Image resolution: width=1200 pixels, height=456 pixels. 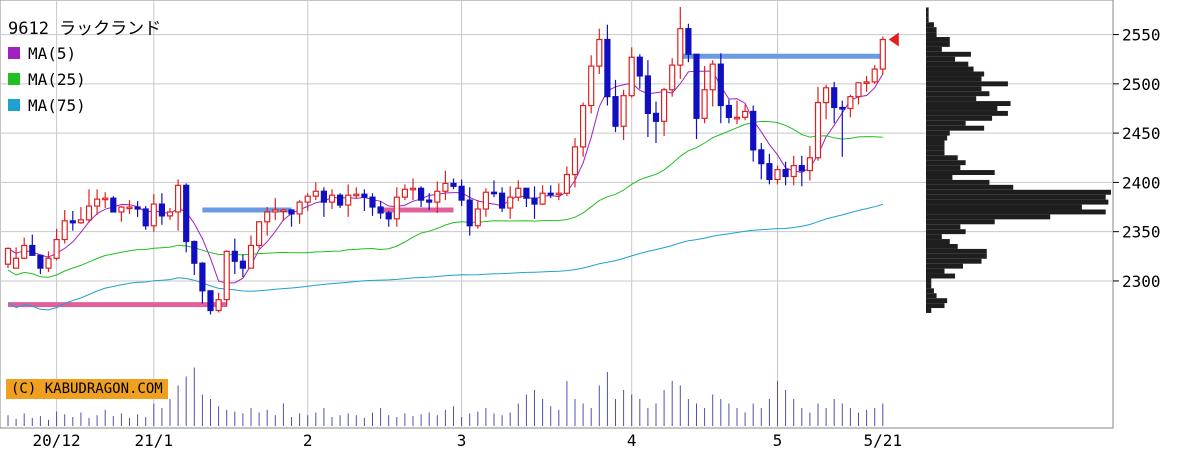 I want to click on legend-ma25: MA(25), so click(x=84, y=79).